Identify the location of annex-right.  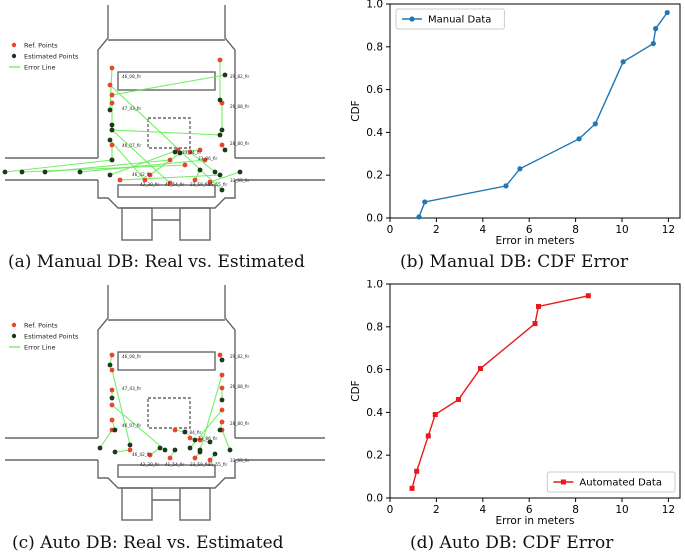
(195, 504).